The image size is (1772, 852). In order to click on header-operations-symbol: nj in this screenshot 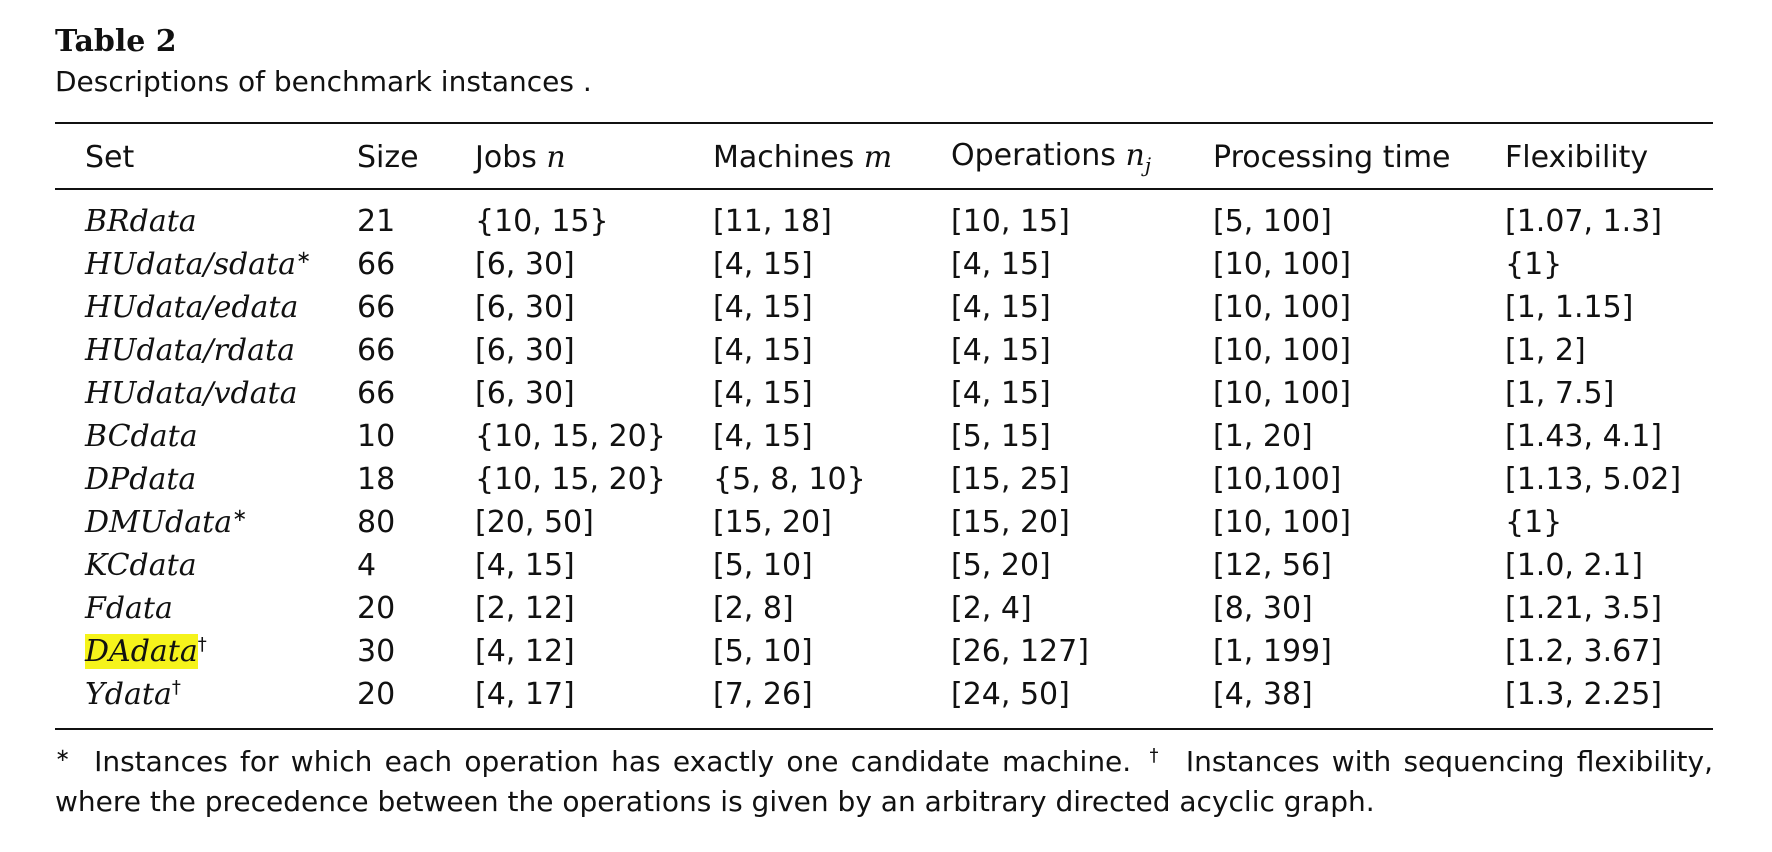, I will do `click(1138, 157)`.